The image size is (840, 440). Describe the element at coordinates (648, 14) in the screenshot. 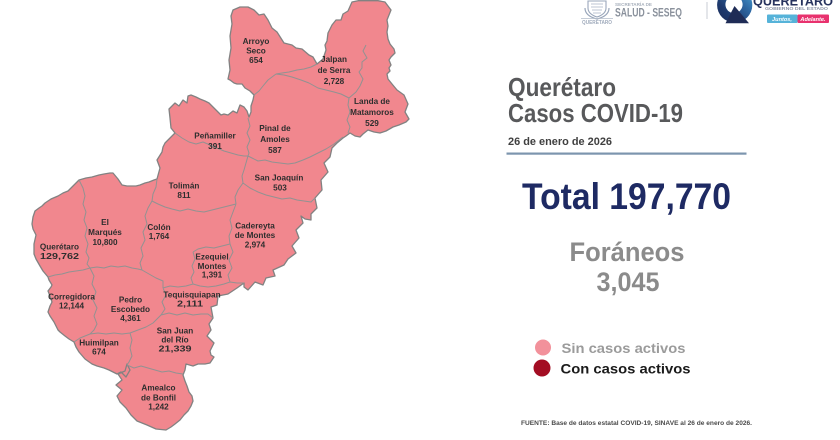

I see `svg-text: SALUD - SESEQ` at that location.